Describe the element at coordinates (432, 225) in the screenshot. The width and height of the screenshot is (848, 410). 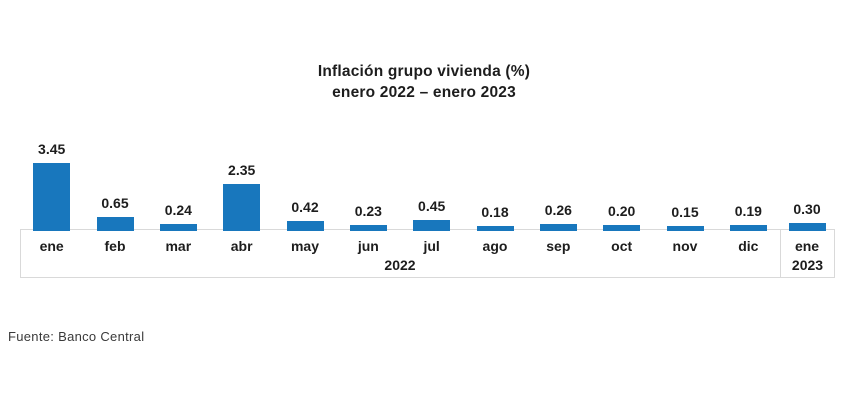
I see `bar-jul-2022` at that location.